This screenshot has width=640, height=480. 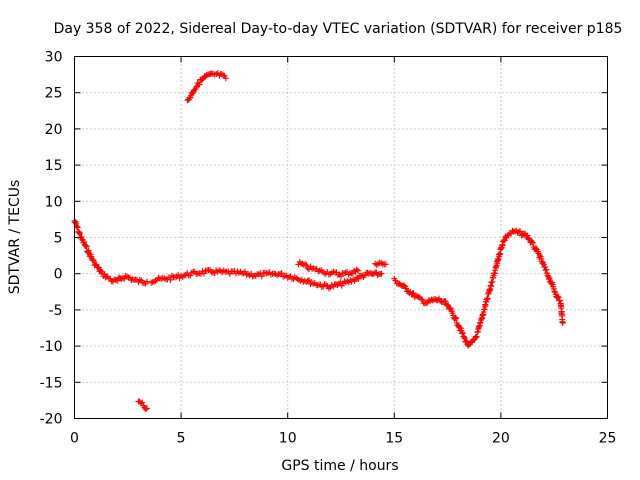 What do you see at coordinates (74, 439) in the screenshot?
I see `x-tick-label: 0` at bounding box center [74, 439].